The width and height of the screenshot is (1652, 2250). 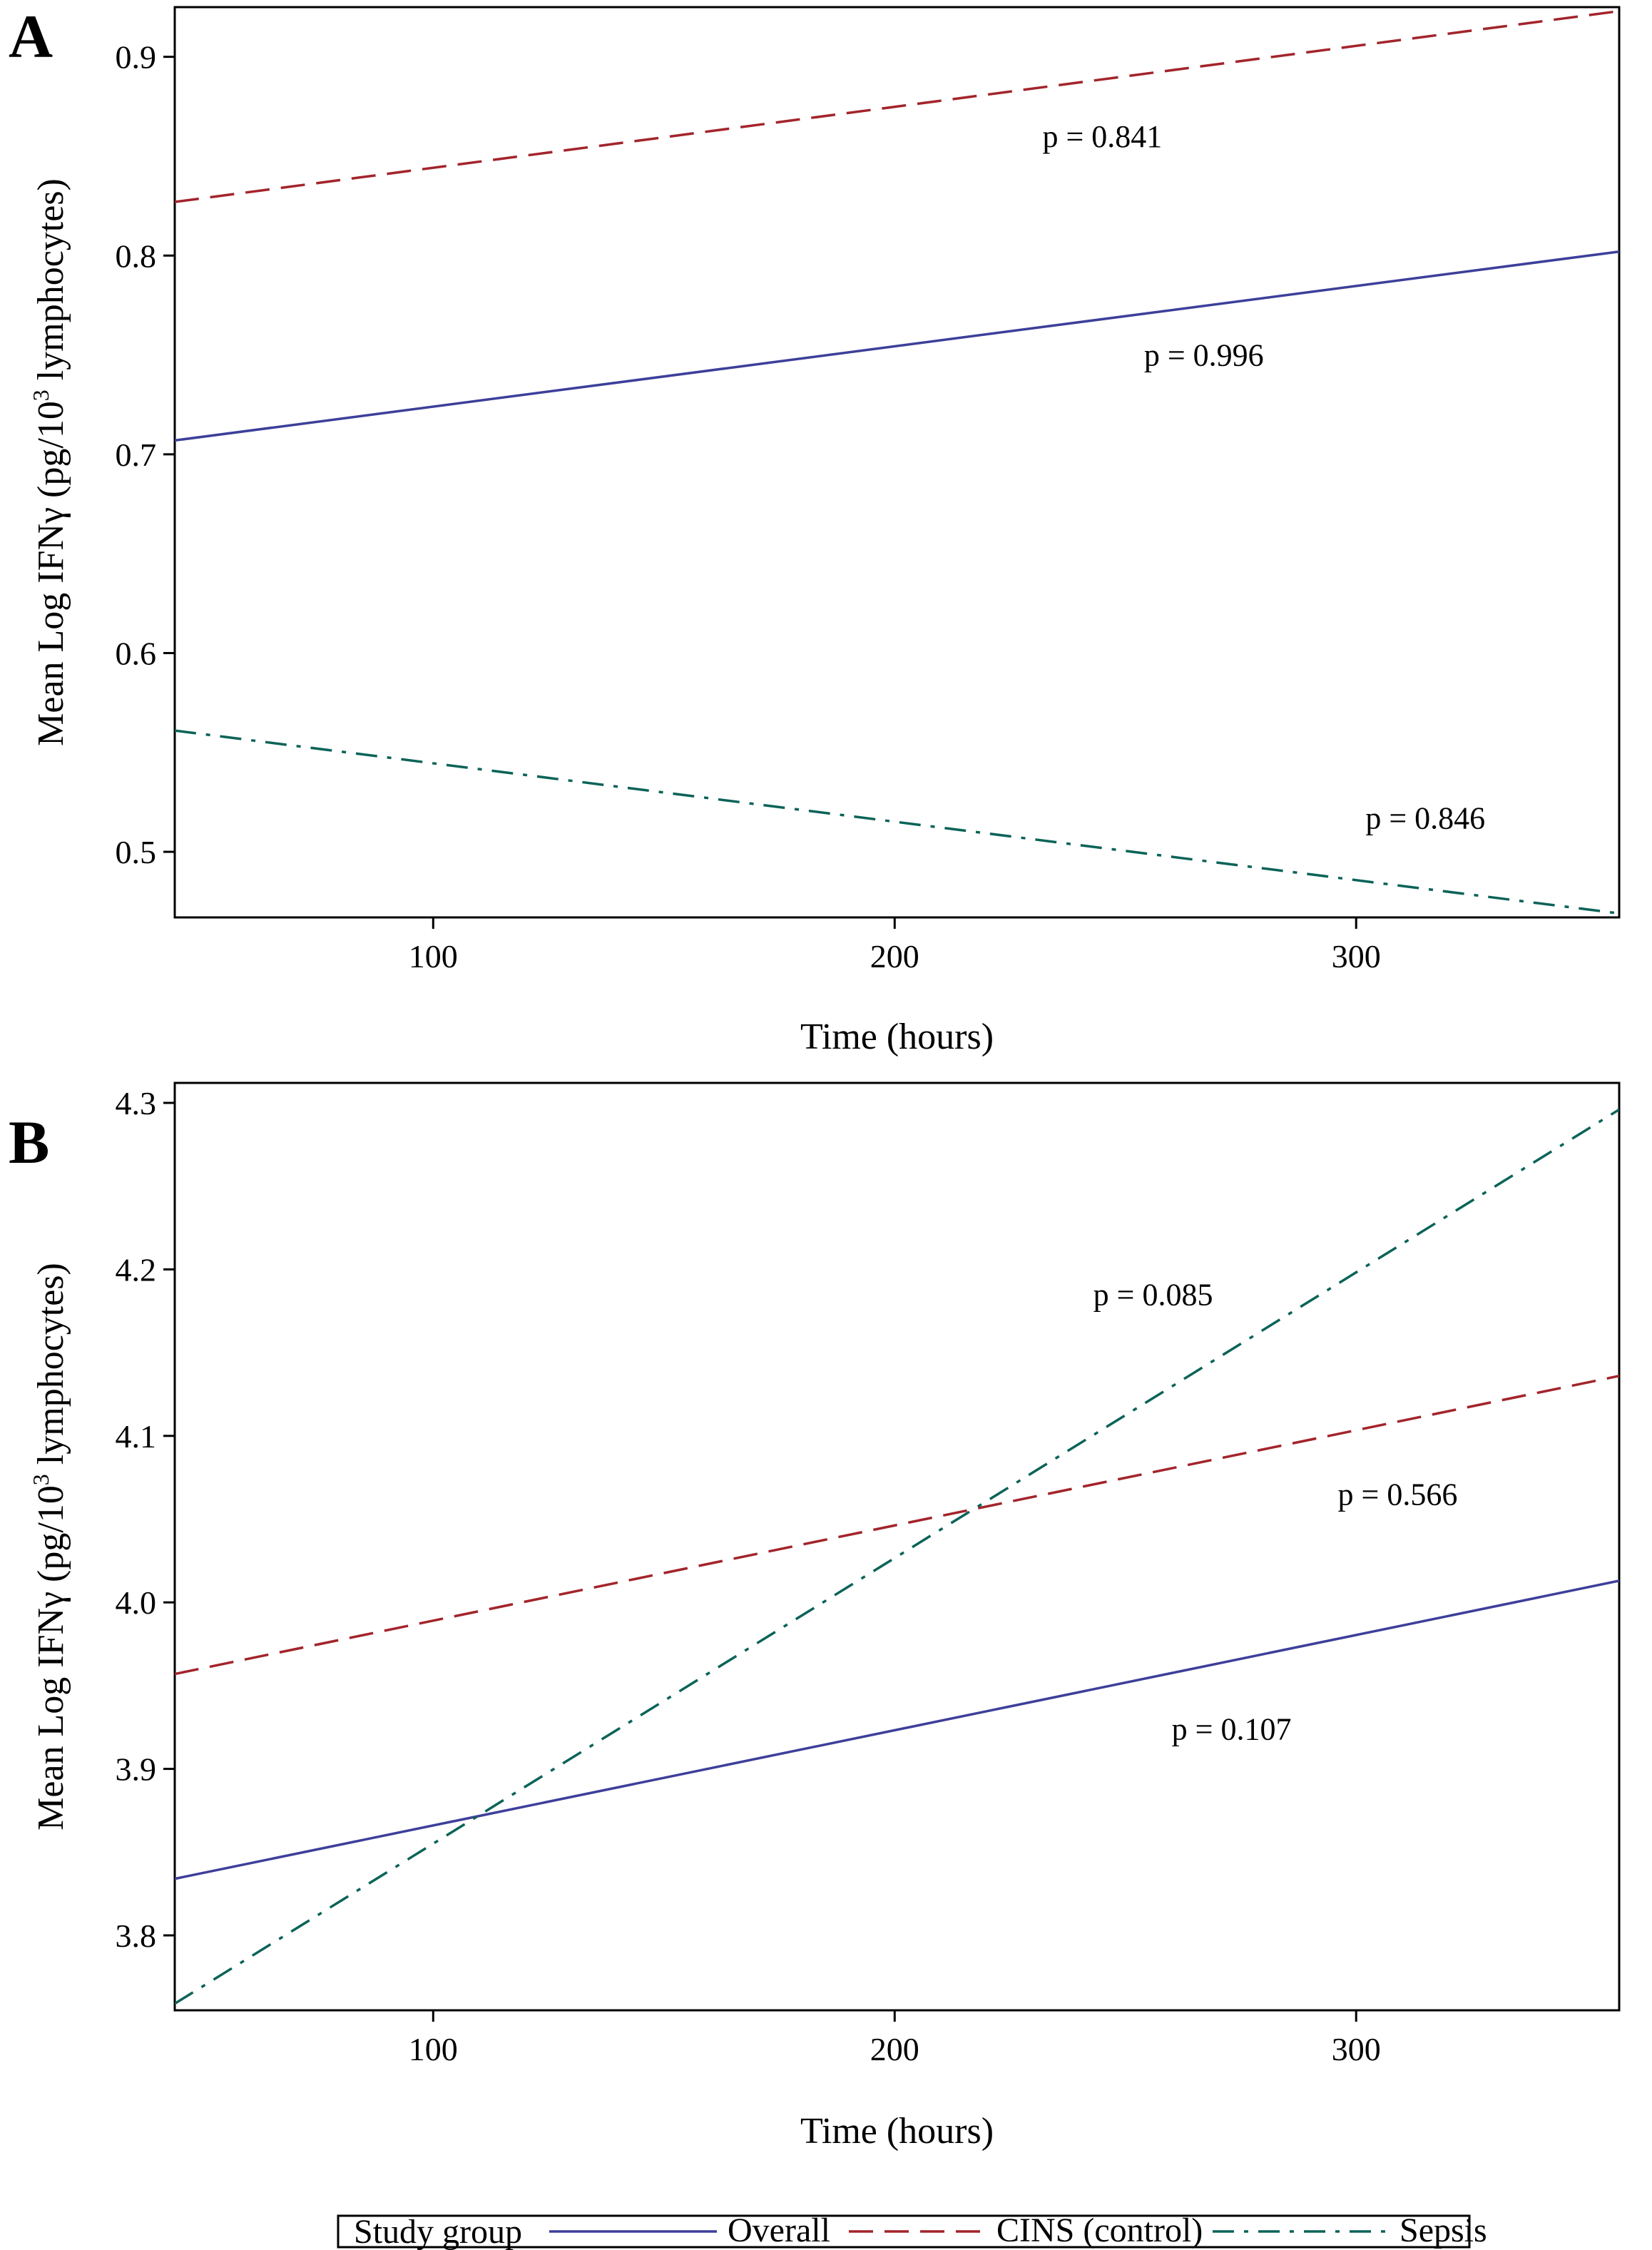 What do you see at coordinates (912, 2230) in the screenshot?
I see `legend: Study group Overall CINS (control) Sepsis` at bounding box center [912, 2230].